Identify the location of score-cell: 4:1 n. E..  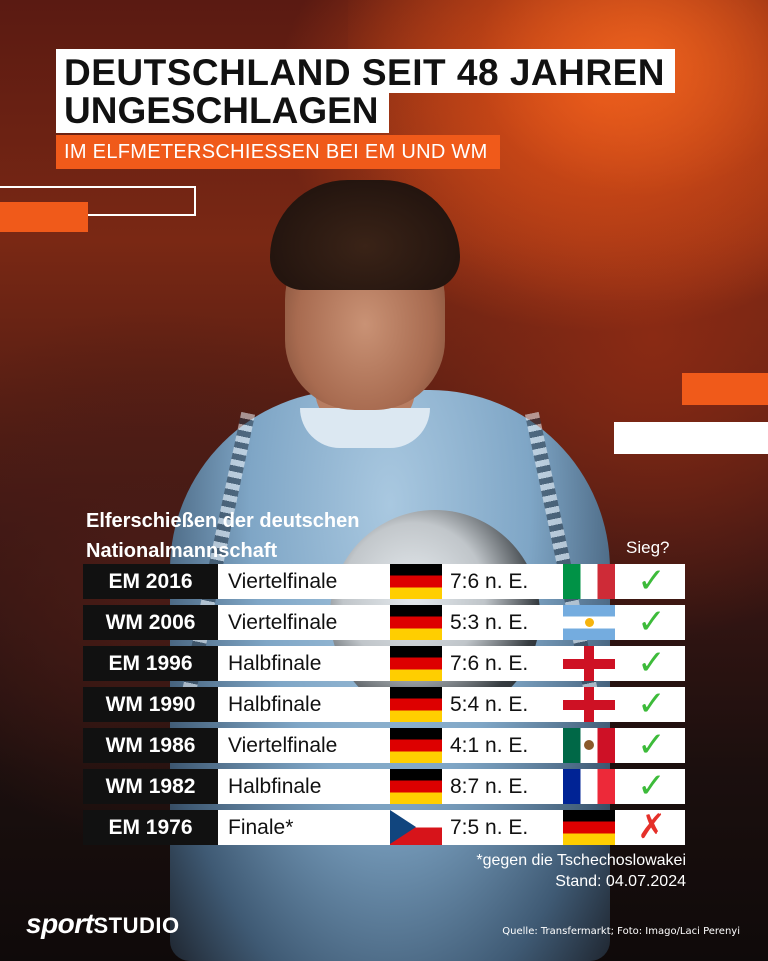
(501, 745).